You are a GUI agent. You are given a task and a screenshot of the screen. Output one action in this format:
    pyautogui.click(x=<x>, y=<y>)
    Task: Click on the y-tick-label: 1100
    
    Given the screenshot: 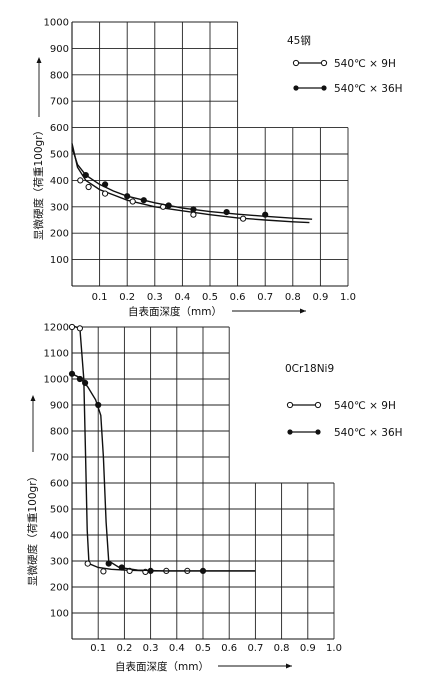 What is the action you would take?
    pyautogui.click(x=56, y=354)
    